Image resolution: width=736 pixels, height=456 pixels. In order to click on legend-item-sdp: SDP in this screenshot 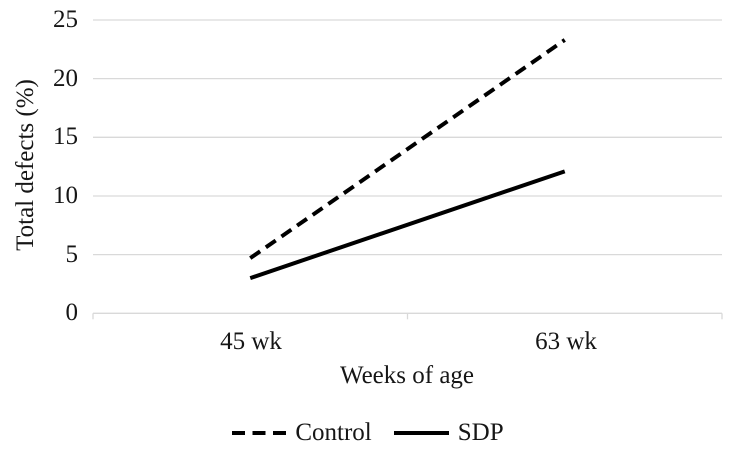, I will do `click(448, 432)`.